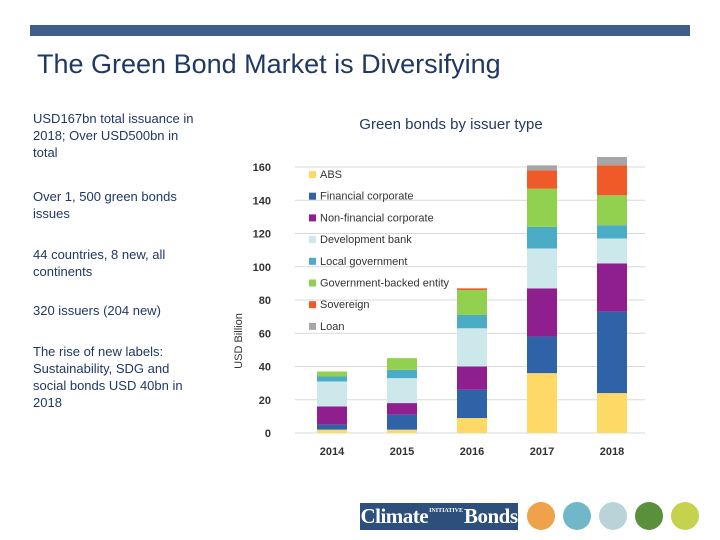  What do you see at coordinates (363, 262) in the screenshot?
I see `legend-label: Local government` at bounding box center [363, 262].